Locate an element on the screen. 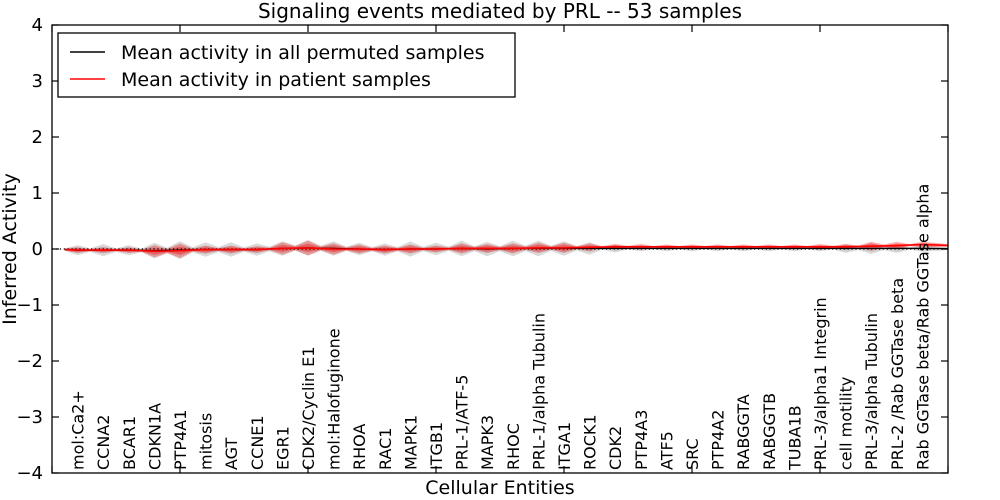  x-category-label: RAC1 is located at coordinates (385, 449).